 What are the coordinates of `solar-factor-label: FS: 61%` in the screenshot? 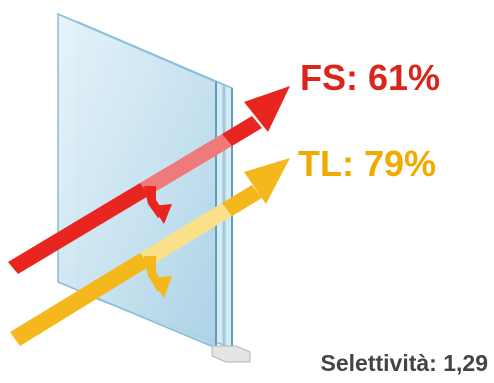 It's located at (370, 77).